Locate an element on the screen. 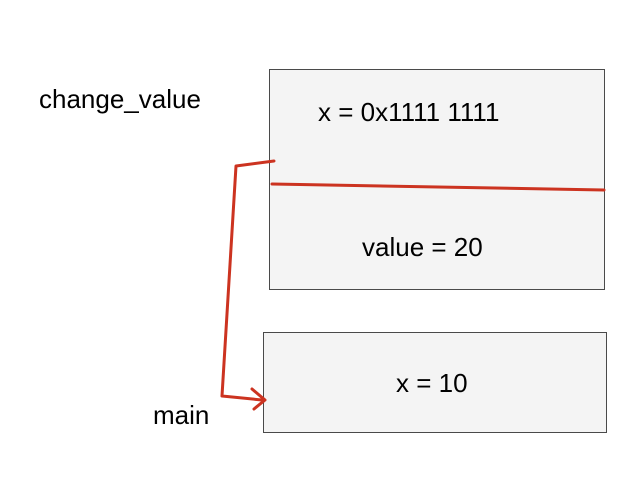 The height and width of the screenshot is (480, 640). main-x-cell: x = 10 is located at coordinates (432, 383).